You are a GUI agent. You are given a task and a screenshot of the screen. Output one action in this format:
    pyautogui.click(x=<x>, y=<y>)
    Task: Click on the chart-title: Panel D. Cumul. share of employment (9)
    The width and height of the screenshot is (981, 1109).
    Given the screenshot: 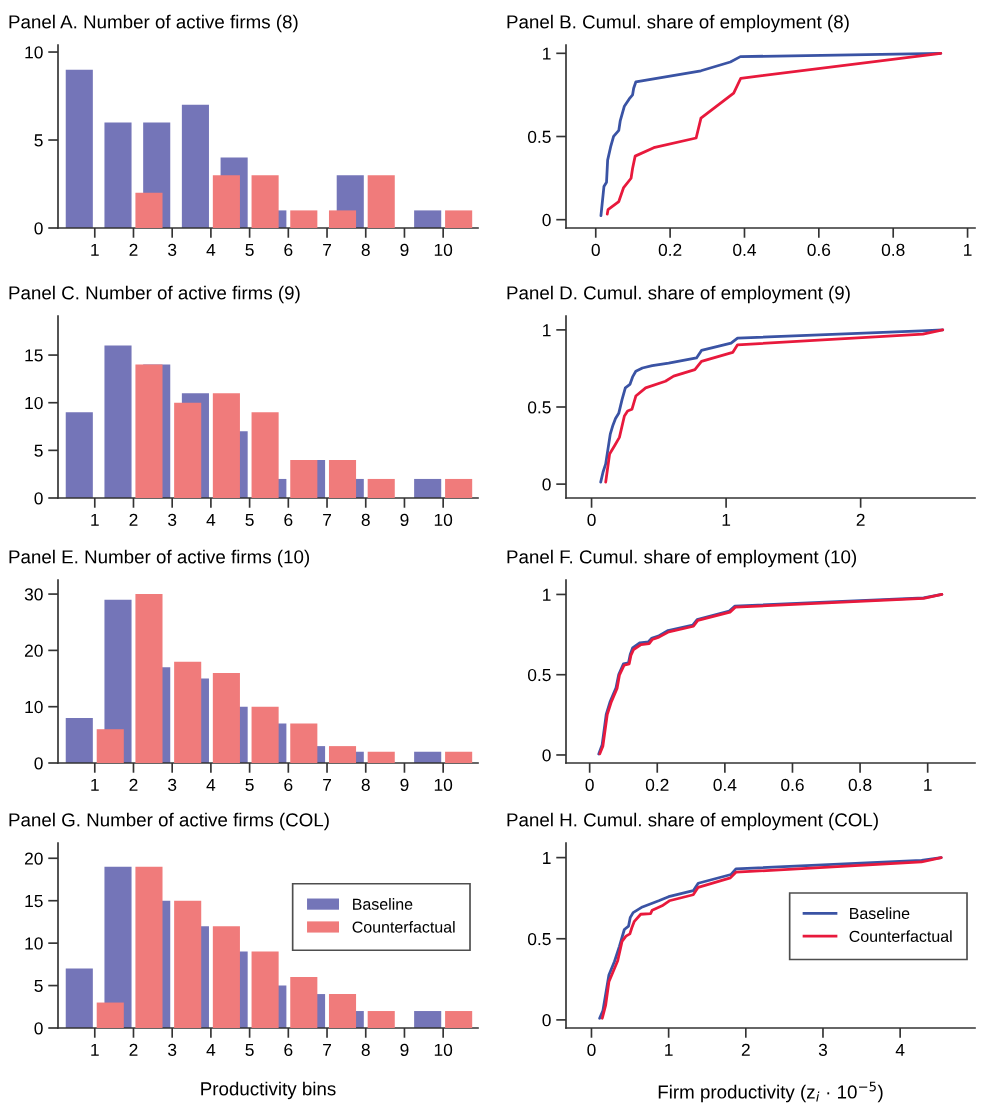 What is the action you would take?
    pyautogui.click(x=678, y=294)
    